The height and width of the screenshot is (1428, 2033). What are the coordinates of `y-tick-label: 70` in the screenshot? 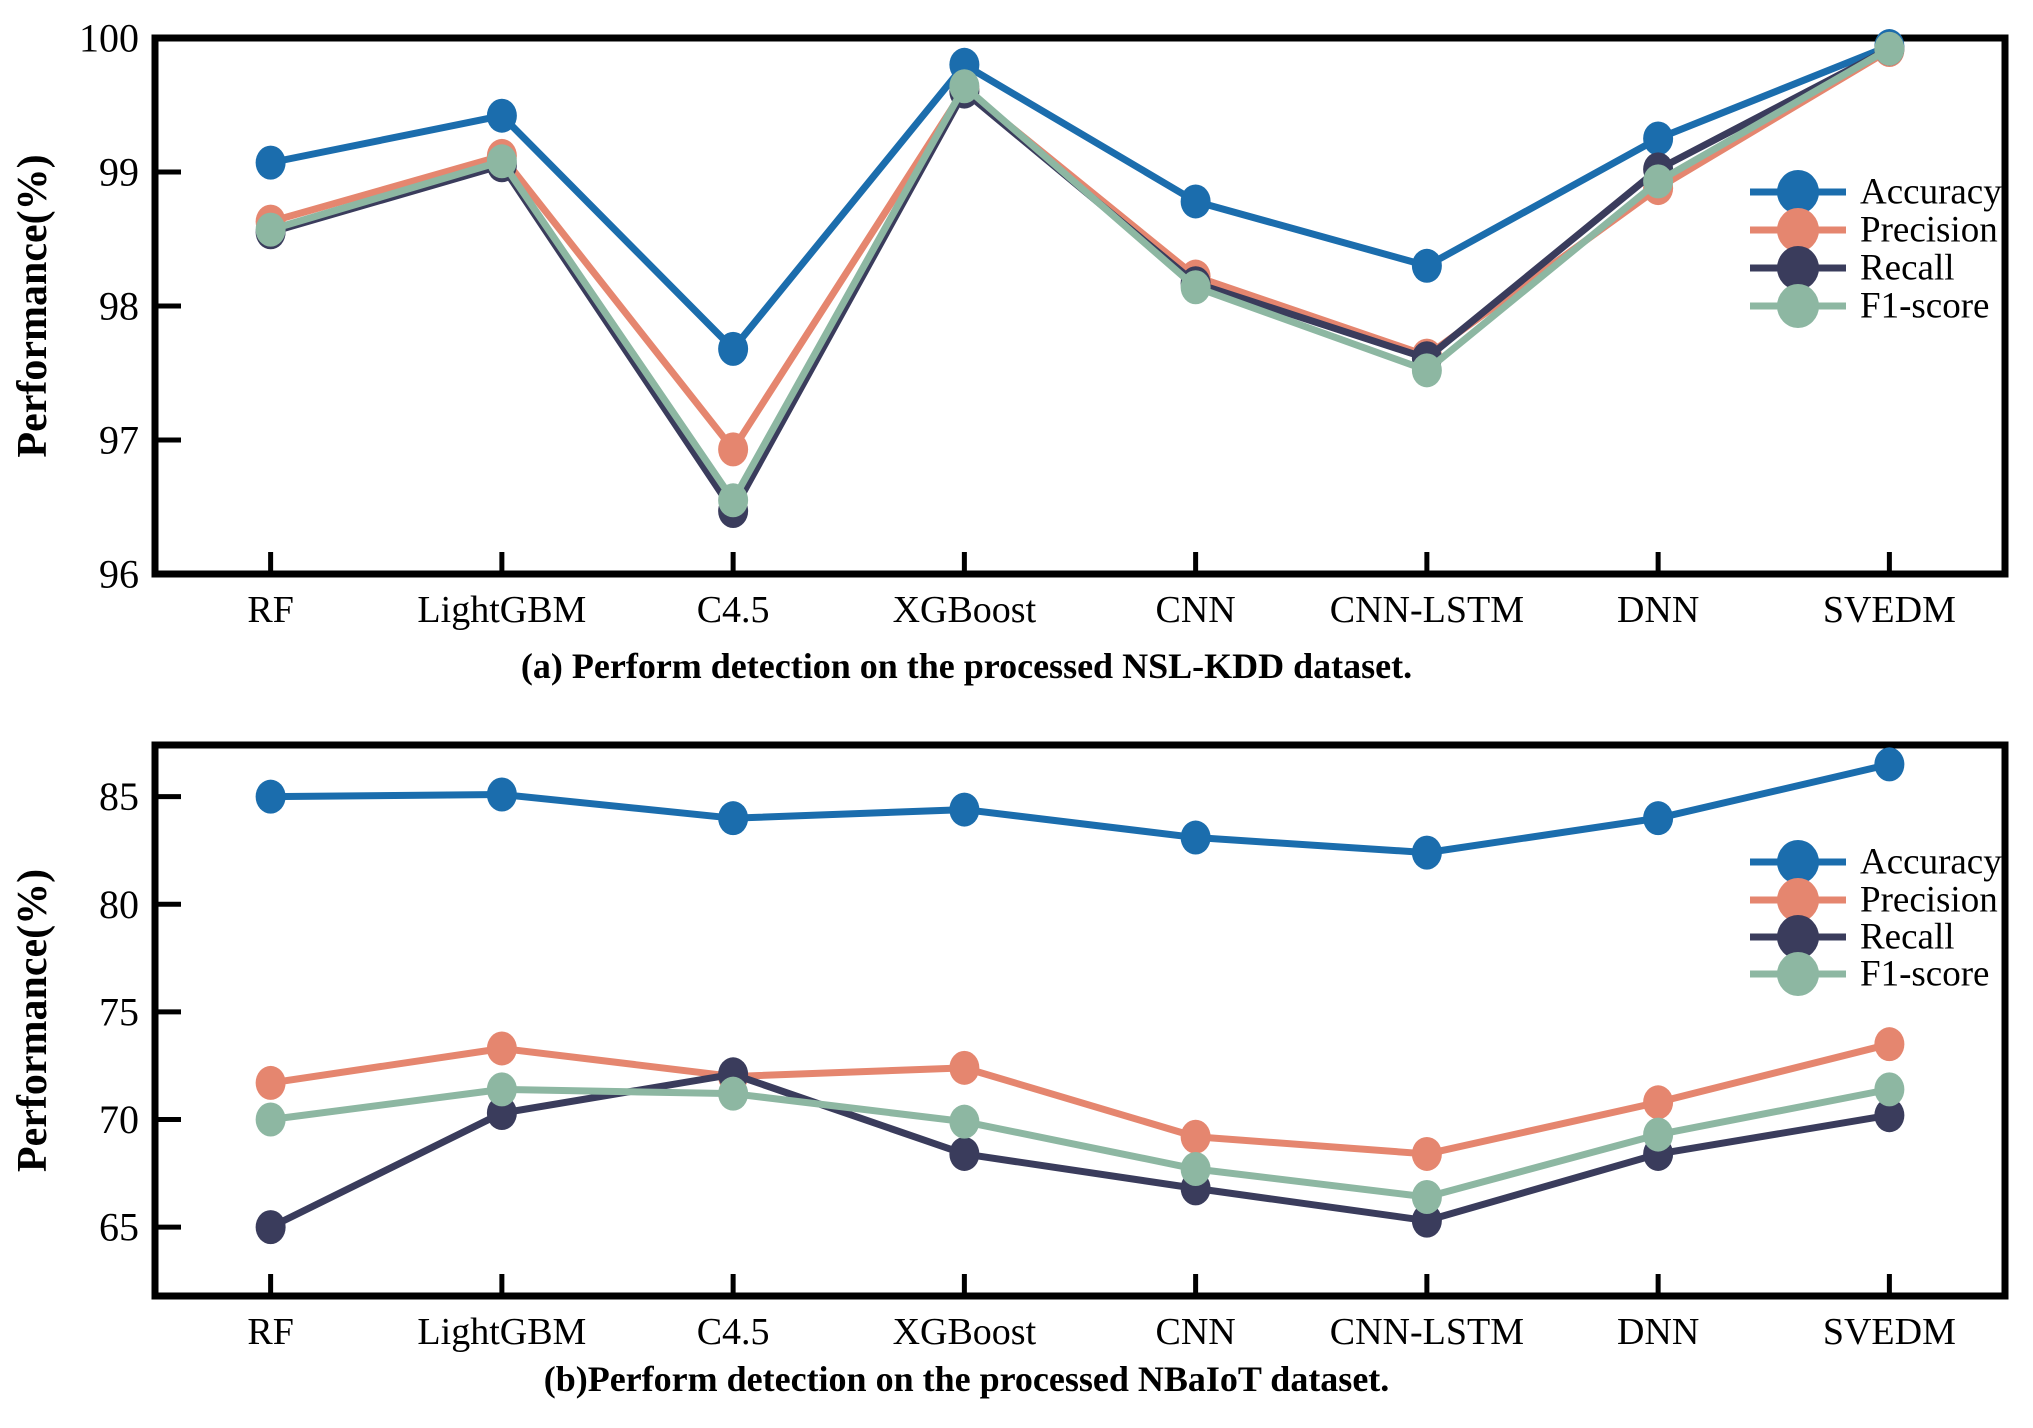 It's located at (119, 1119).